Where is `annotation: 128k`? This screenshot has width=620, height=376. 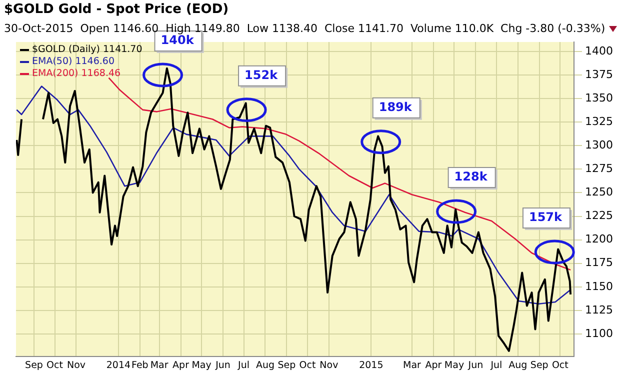
annotation: 128k is located at coordinates (471, 177).